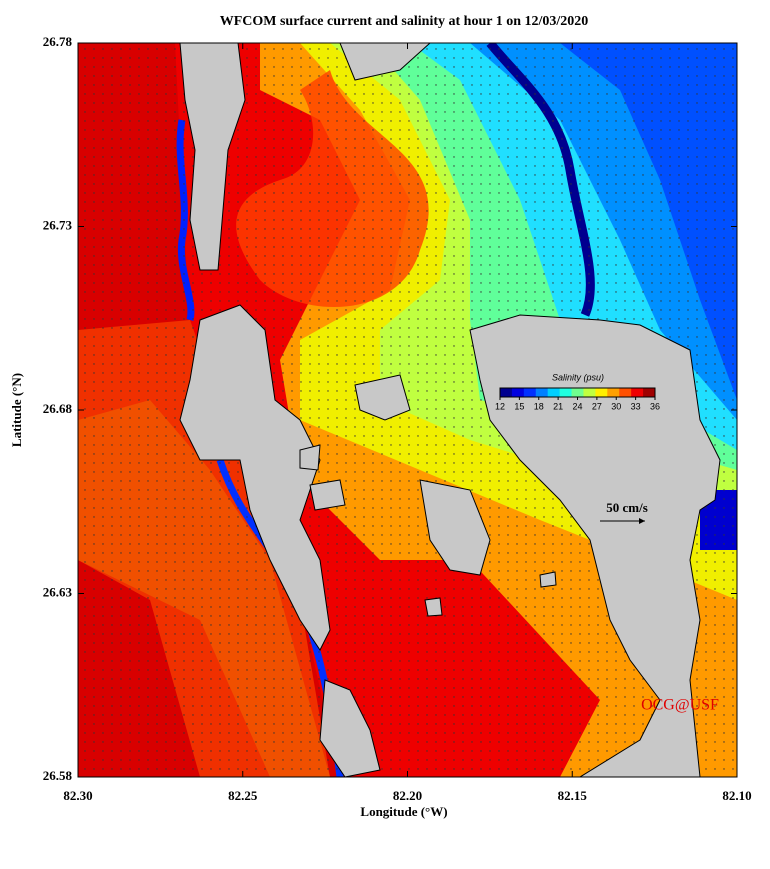  I want to click on y-tick-label: 26.63, so click(58, 591).